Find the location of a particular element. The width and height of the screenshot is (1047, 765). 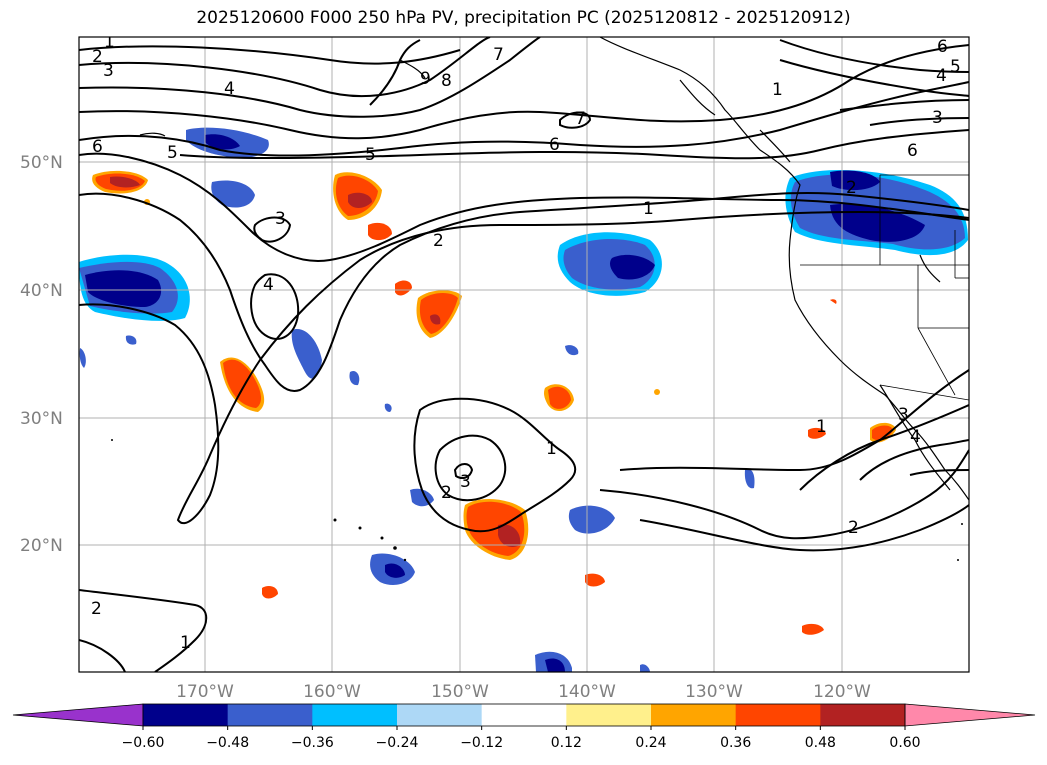

colorbar-tick-label: −0.12 is located at coordinates (481, 743).